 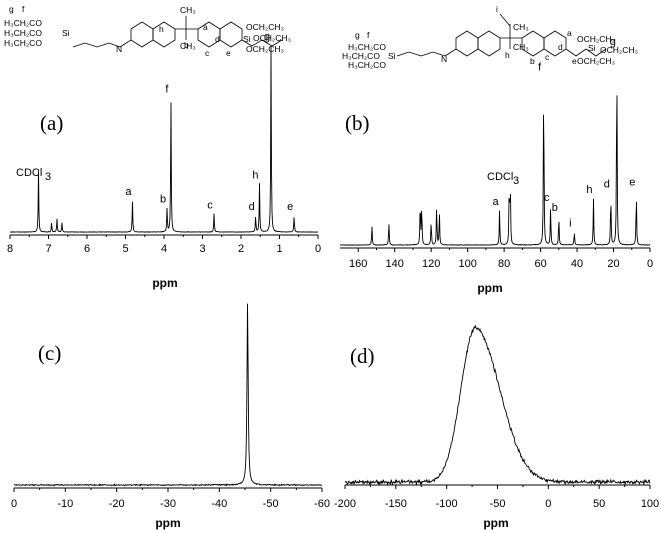 What do you see at coordinates (570, 223) in the screenshot?
I see `peak-label-i: i` at bounding box center [570, 223].